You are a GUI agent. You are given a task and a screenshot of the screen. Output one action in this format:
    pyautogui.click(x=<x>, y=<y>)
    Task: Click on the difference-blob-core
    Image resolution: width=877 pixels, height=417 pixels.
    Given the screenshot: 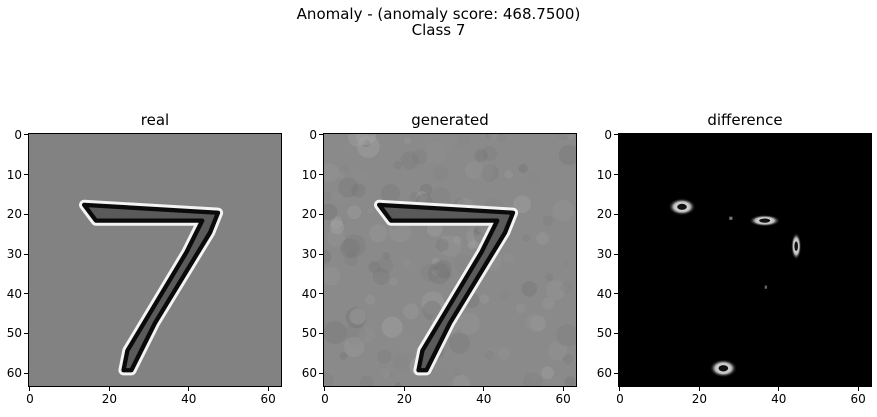 What is the action you would take?
    pyautogui.click(x=723, y=368)
    